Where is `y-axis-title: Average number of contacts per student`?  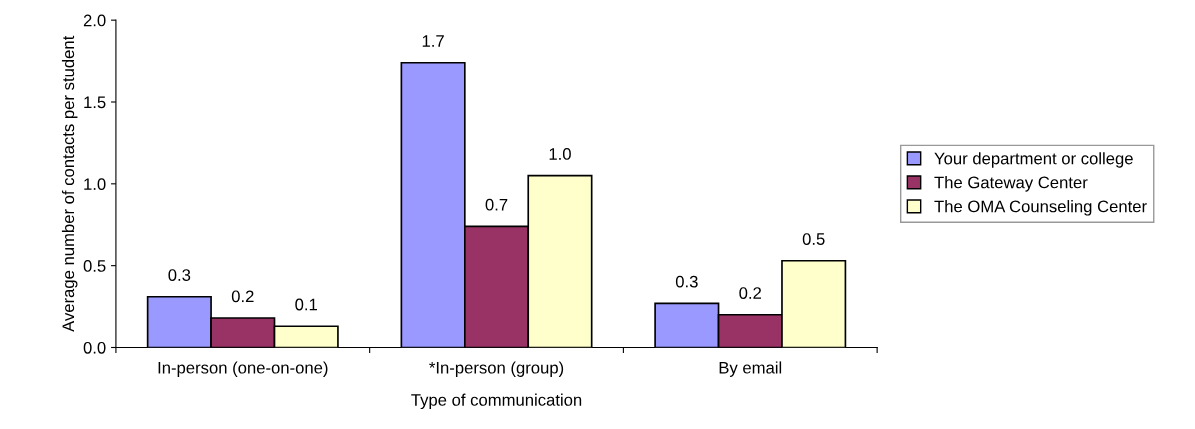
y-axis-title: Average number of contacts per student is located at coordinates (69, 183).